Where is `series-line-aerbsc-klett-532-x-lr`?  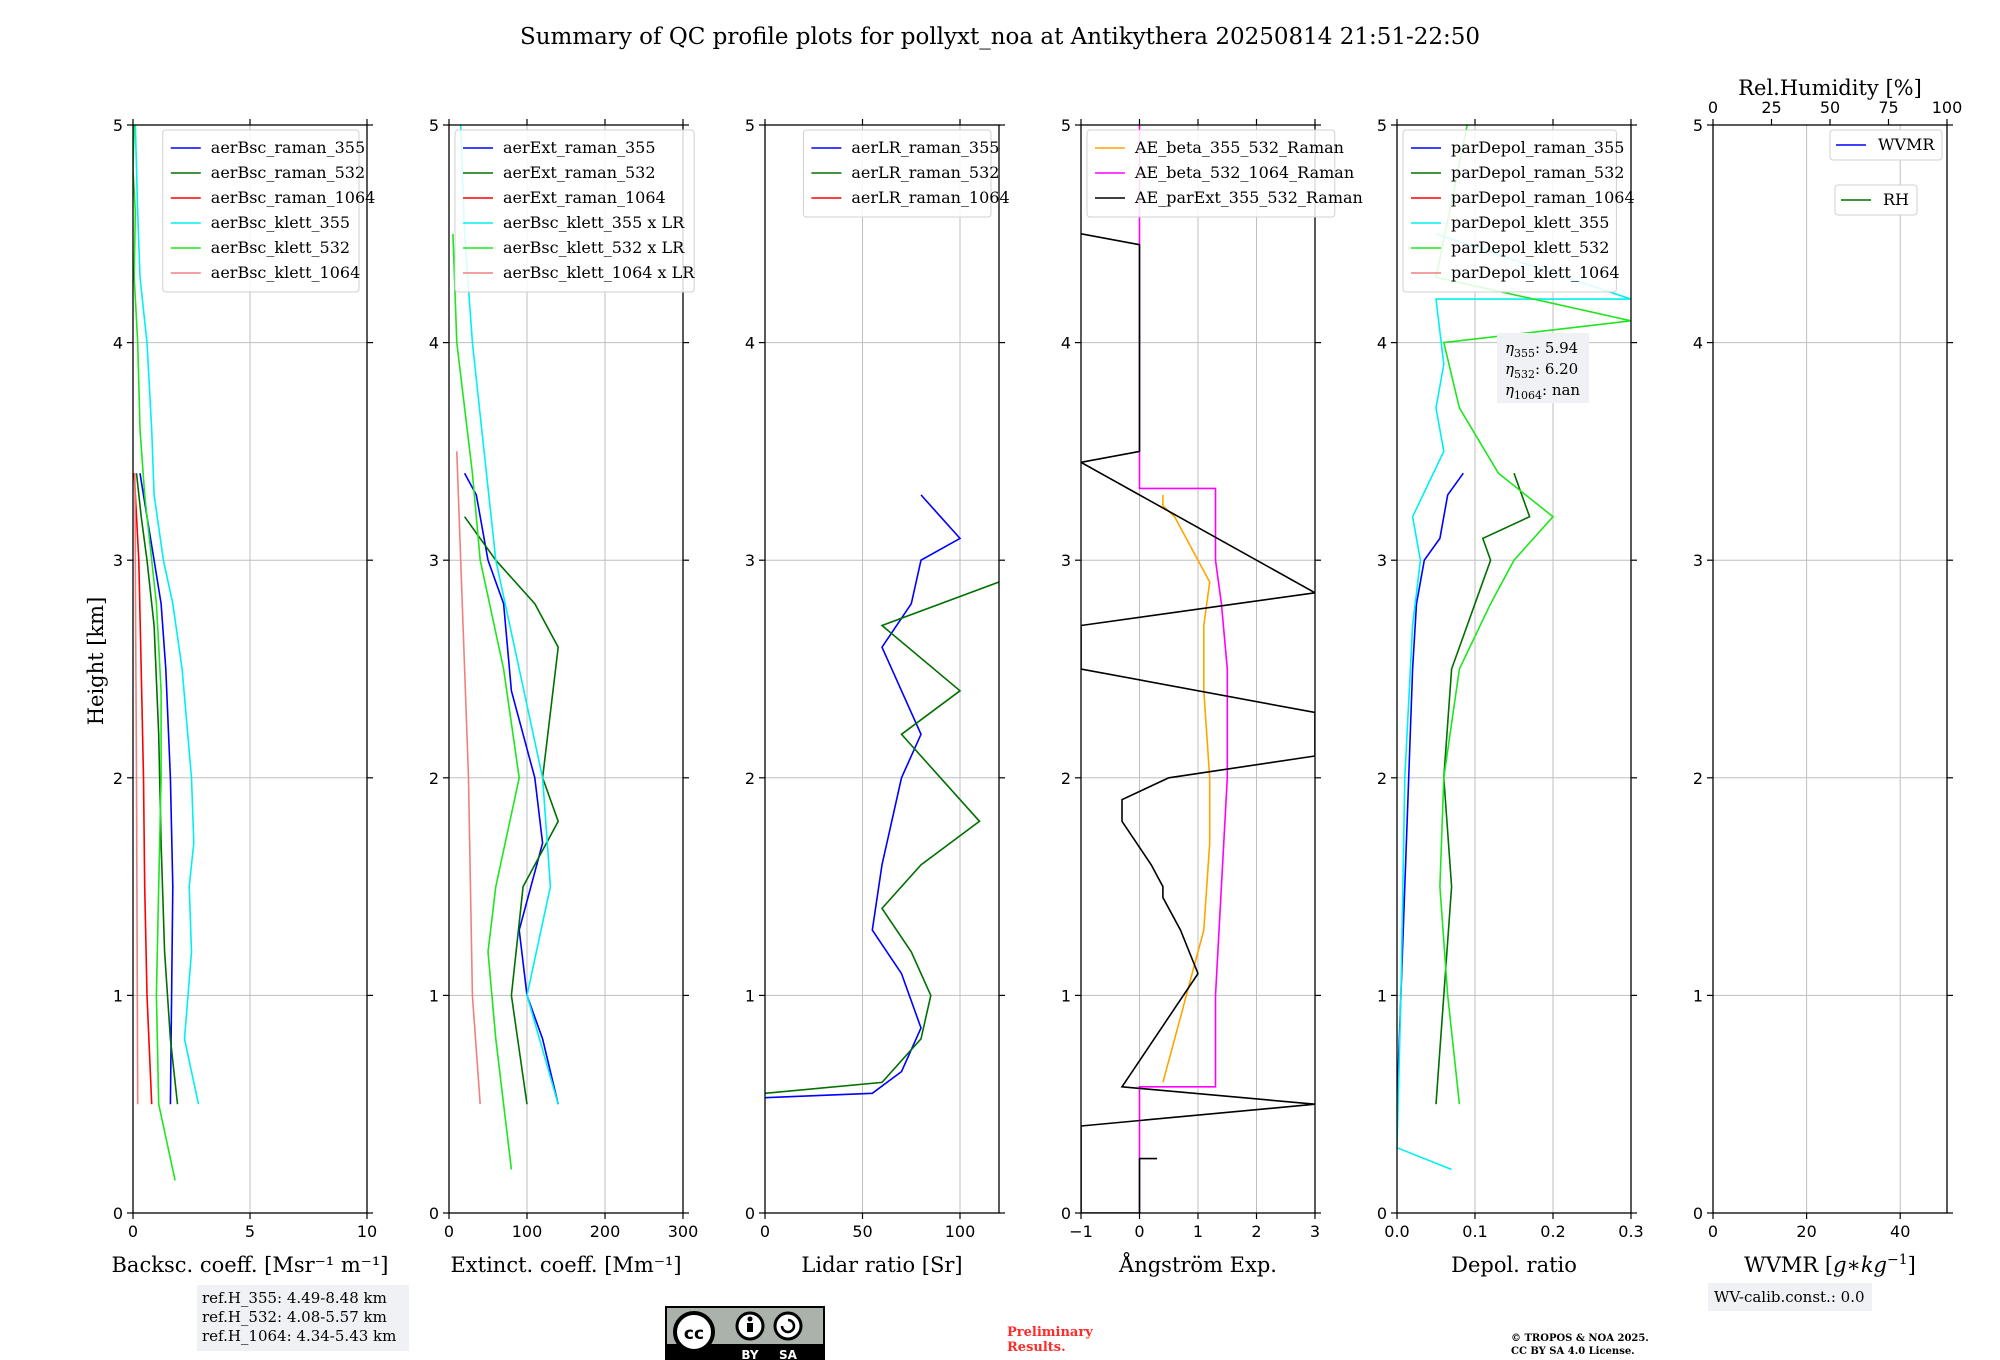
series-line-aerbsc-klett-532-x-lr is located at coordinates (486, 701).